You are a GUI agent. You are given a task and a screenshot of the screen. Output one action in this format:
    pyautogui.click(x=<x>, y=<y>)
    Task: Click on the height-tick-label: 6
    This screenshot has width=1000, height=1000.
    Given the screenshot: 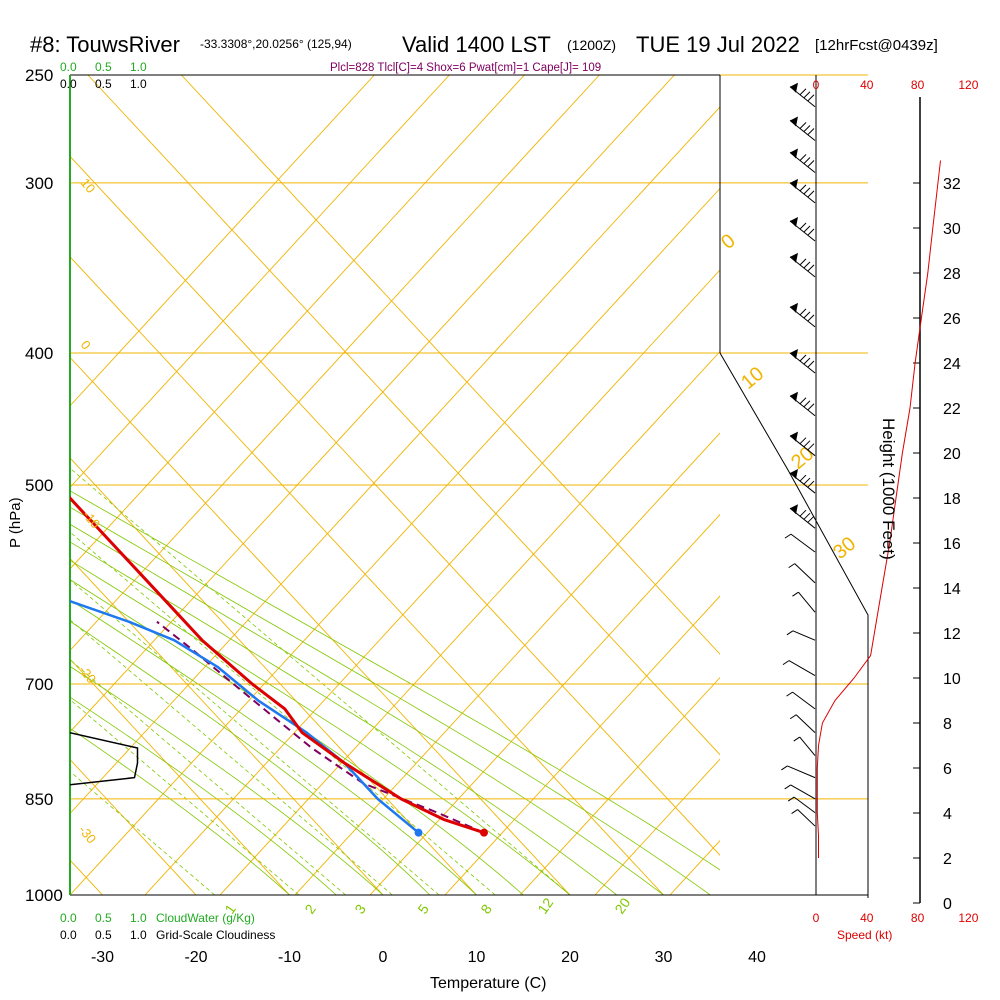 What is the action you would take?
    pyautogui.click(x=947, y=769)
    